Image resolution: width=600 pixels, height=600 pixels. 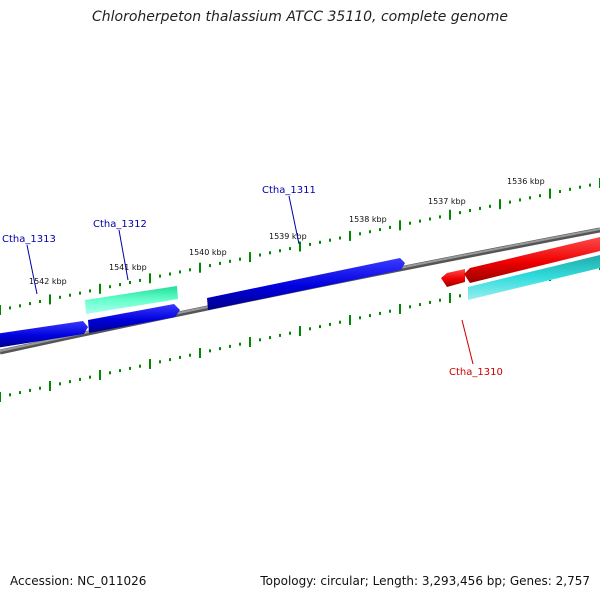 I want to click on gene-label-ctha-1311: Ctha_1311, so click(x=289, y=190).